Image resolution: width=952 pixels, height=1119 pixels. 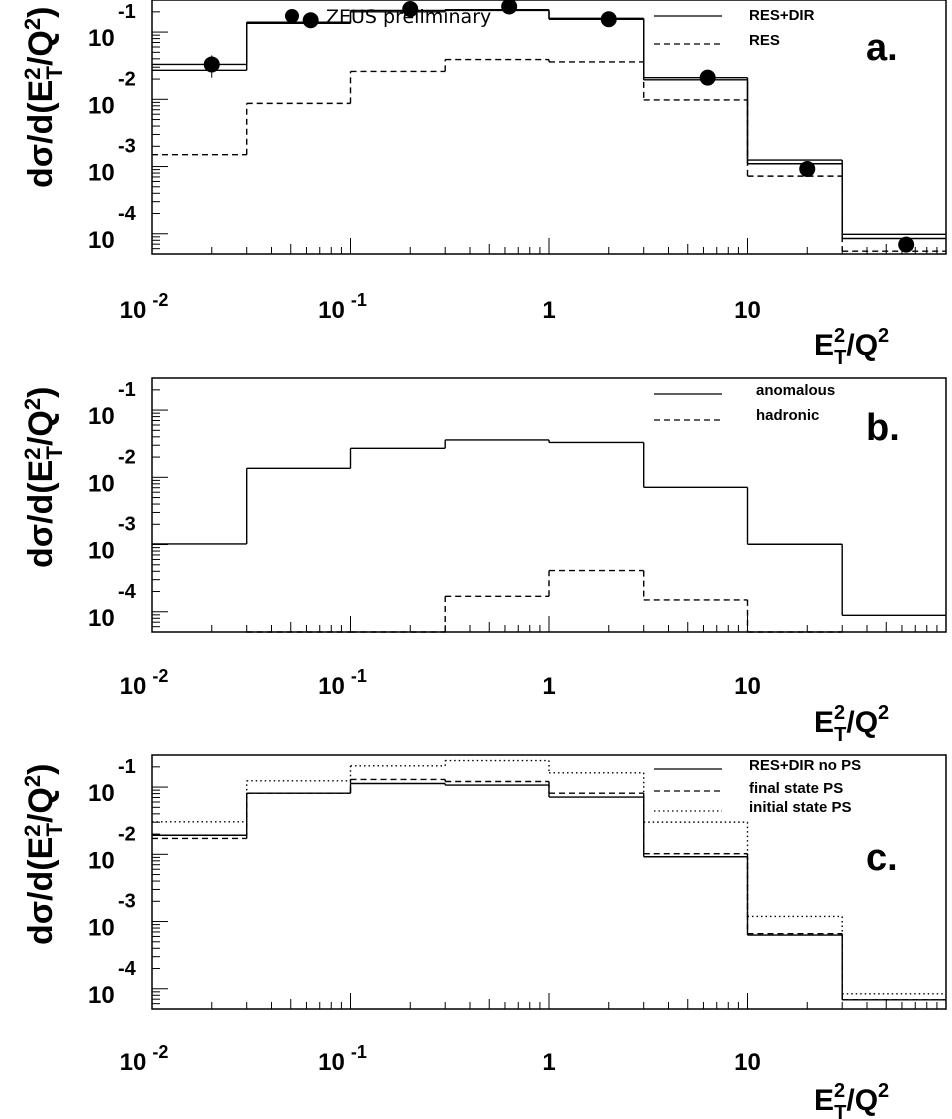 I want to click on y-axis-label-c: dσ/d(E2T/Q2), so click(x=43, y=854).